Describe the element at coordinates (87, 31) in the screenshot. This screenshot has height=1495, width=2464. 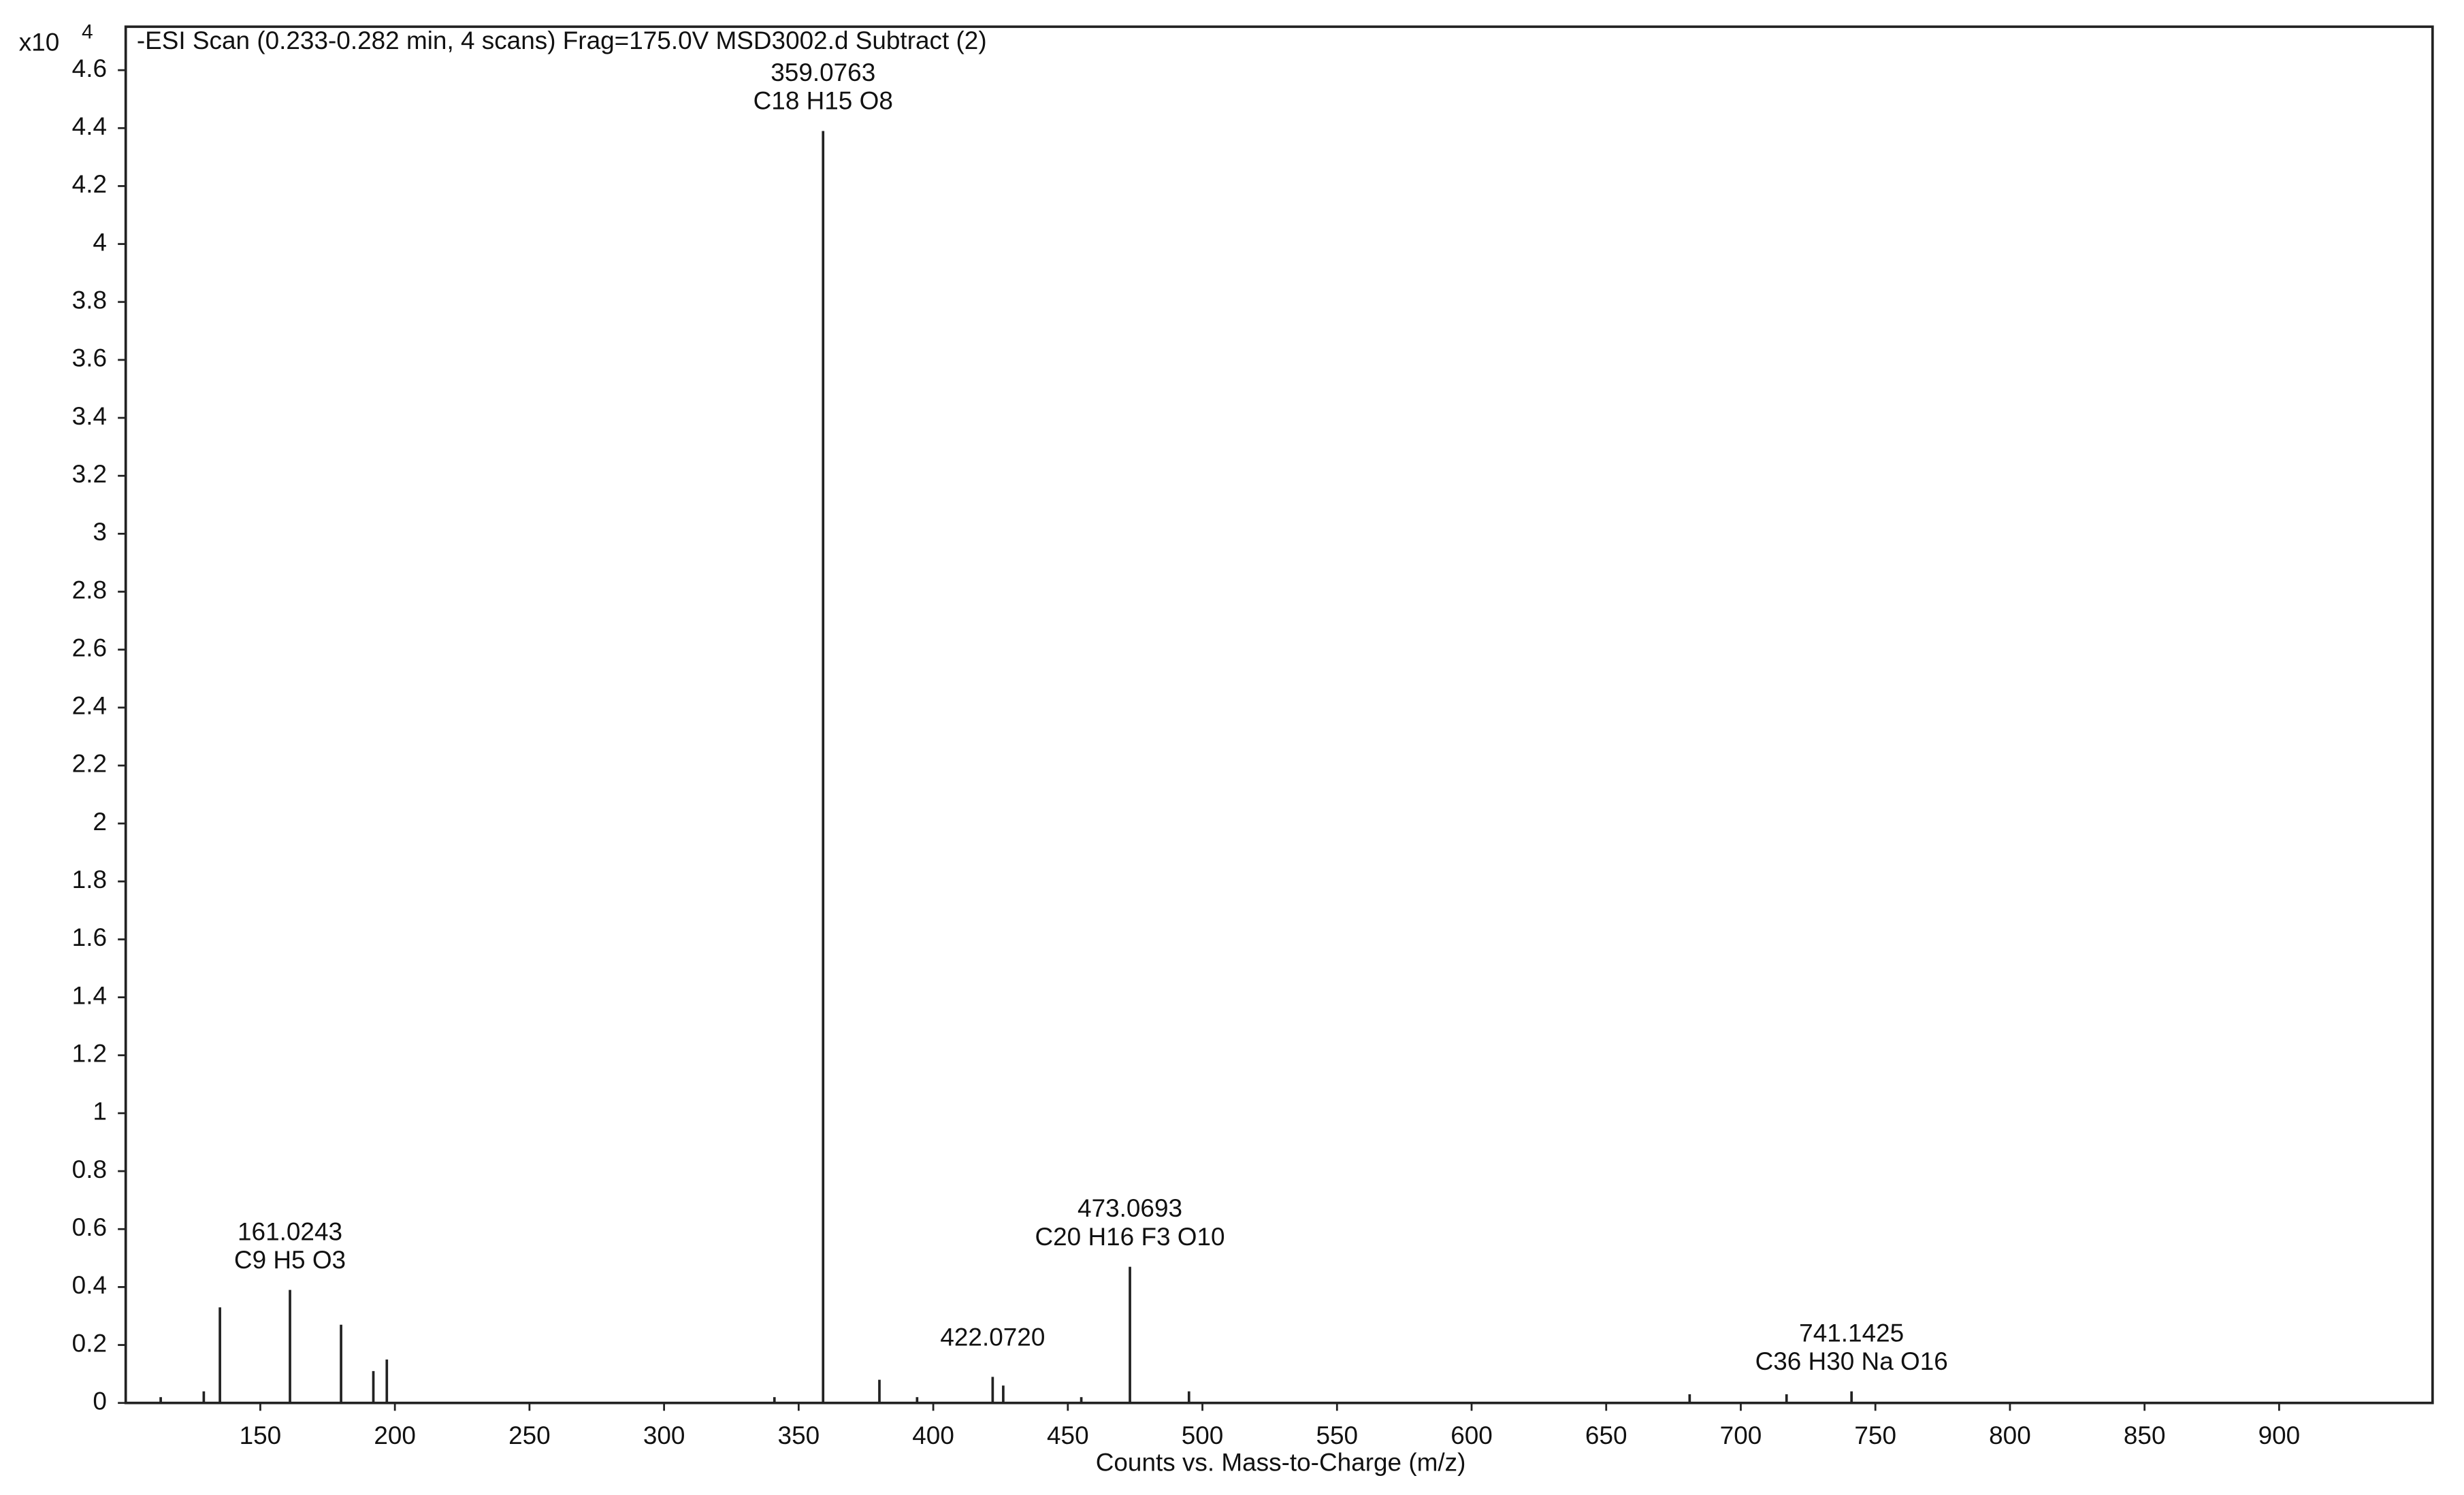
I see `y-multiplier-exponent: 4` at that location.